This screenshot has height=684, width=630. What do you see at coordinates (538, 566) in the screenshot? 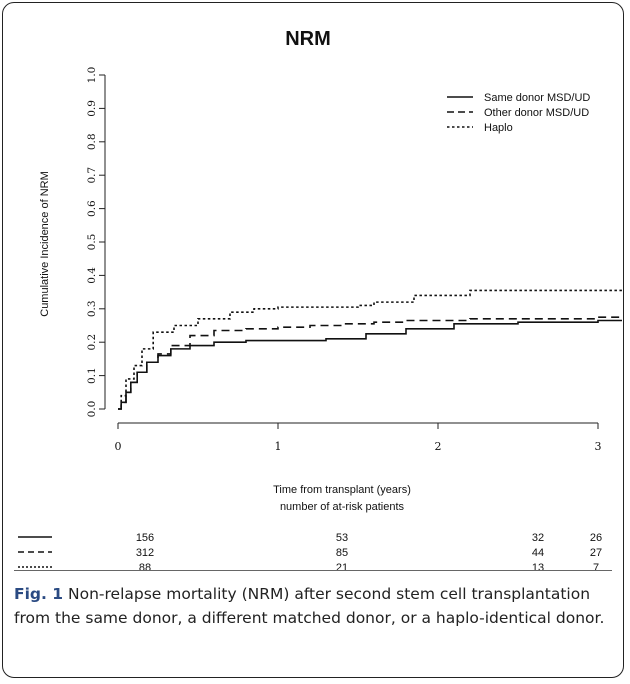
I see `at-risk-count: 13` at bounding box center [538, 566].